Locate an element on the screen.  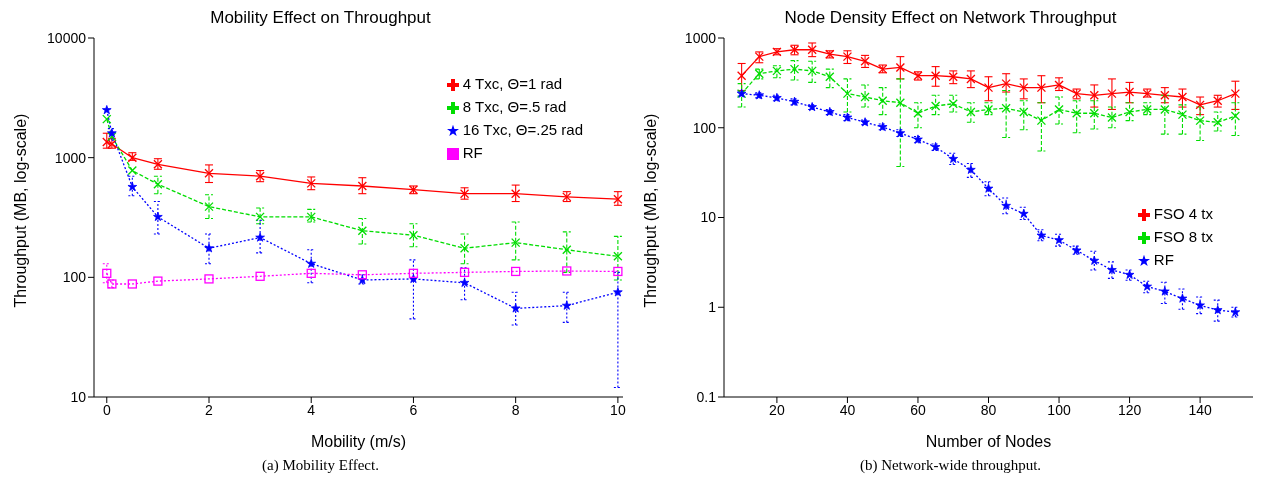
legend-label: 4 Txc, Θ=1 rad is located at coordinates (512, 83).